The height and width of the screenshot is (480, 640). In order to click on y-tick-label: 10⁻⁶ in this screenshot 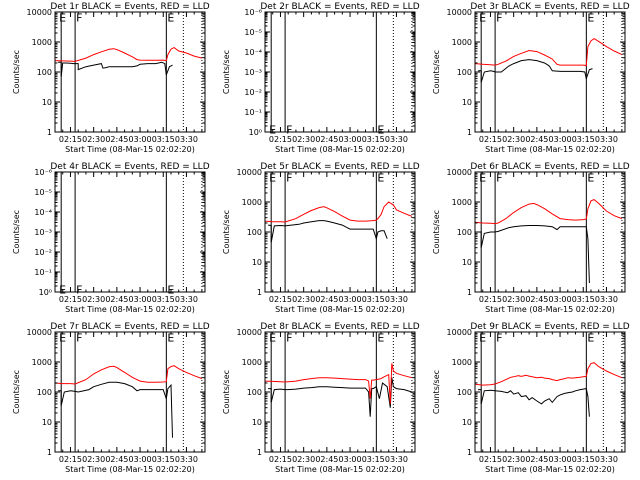, I will do `click(43, 172)`.